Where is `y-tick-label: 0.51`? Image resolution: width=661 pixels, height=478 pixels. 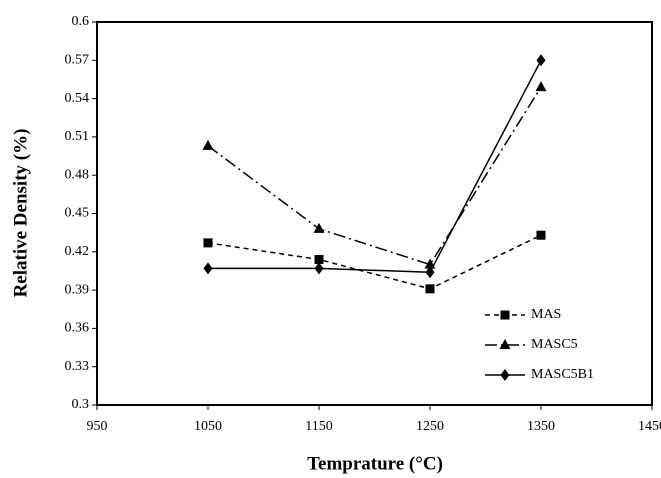
y-tick-label: 0.51 is located at coordinates (77, 136).